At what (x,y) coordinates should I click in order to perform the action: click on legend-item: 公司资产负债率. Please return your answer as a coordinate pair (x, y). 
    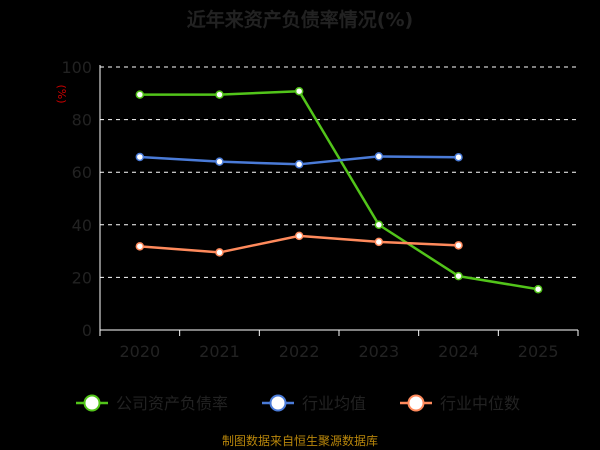
    Looking at the image, I should click on (152, 403).